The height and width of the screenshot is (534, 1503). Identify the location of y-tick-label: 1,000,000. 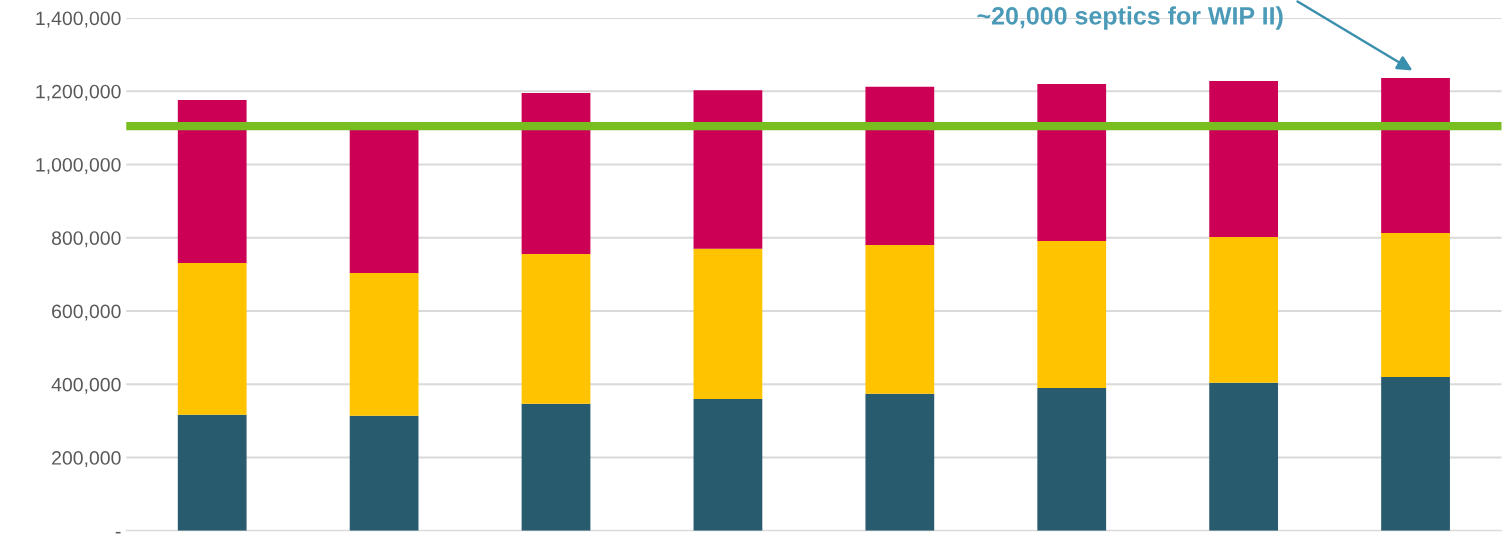
(78, 166).